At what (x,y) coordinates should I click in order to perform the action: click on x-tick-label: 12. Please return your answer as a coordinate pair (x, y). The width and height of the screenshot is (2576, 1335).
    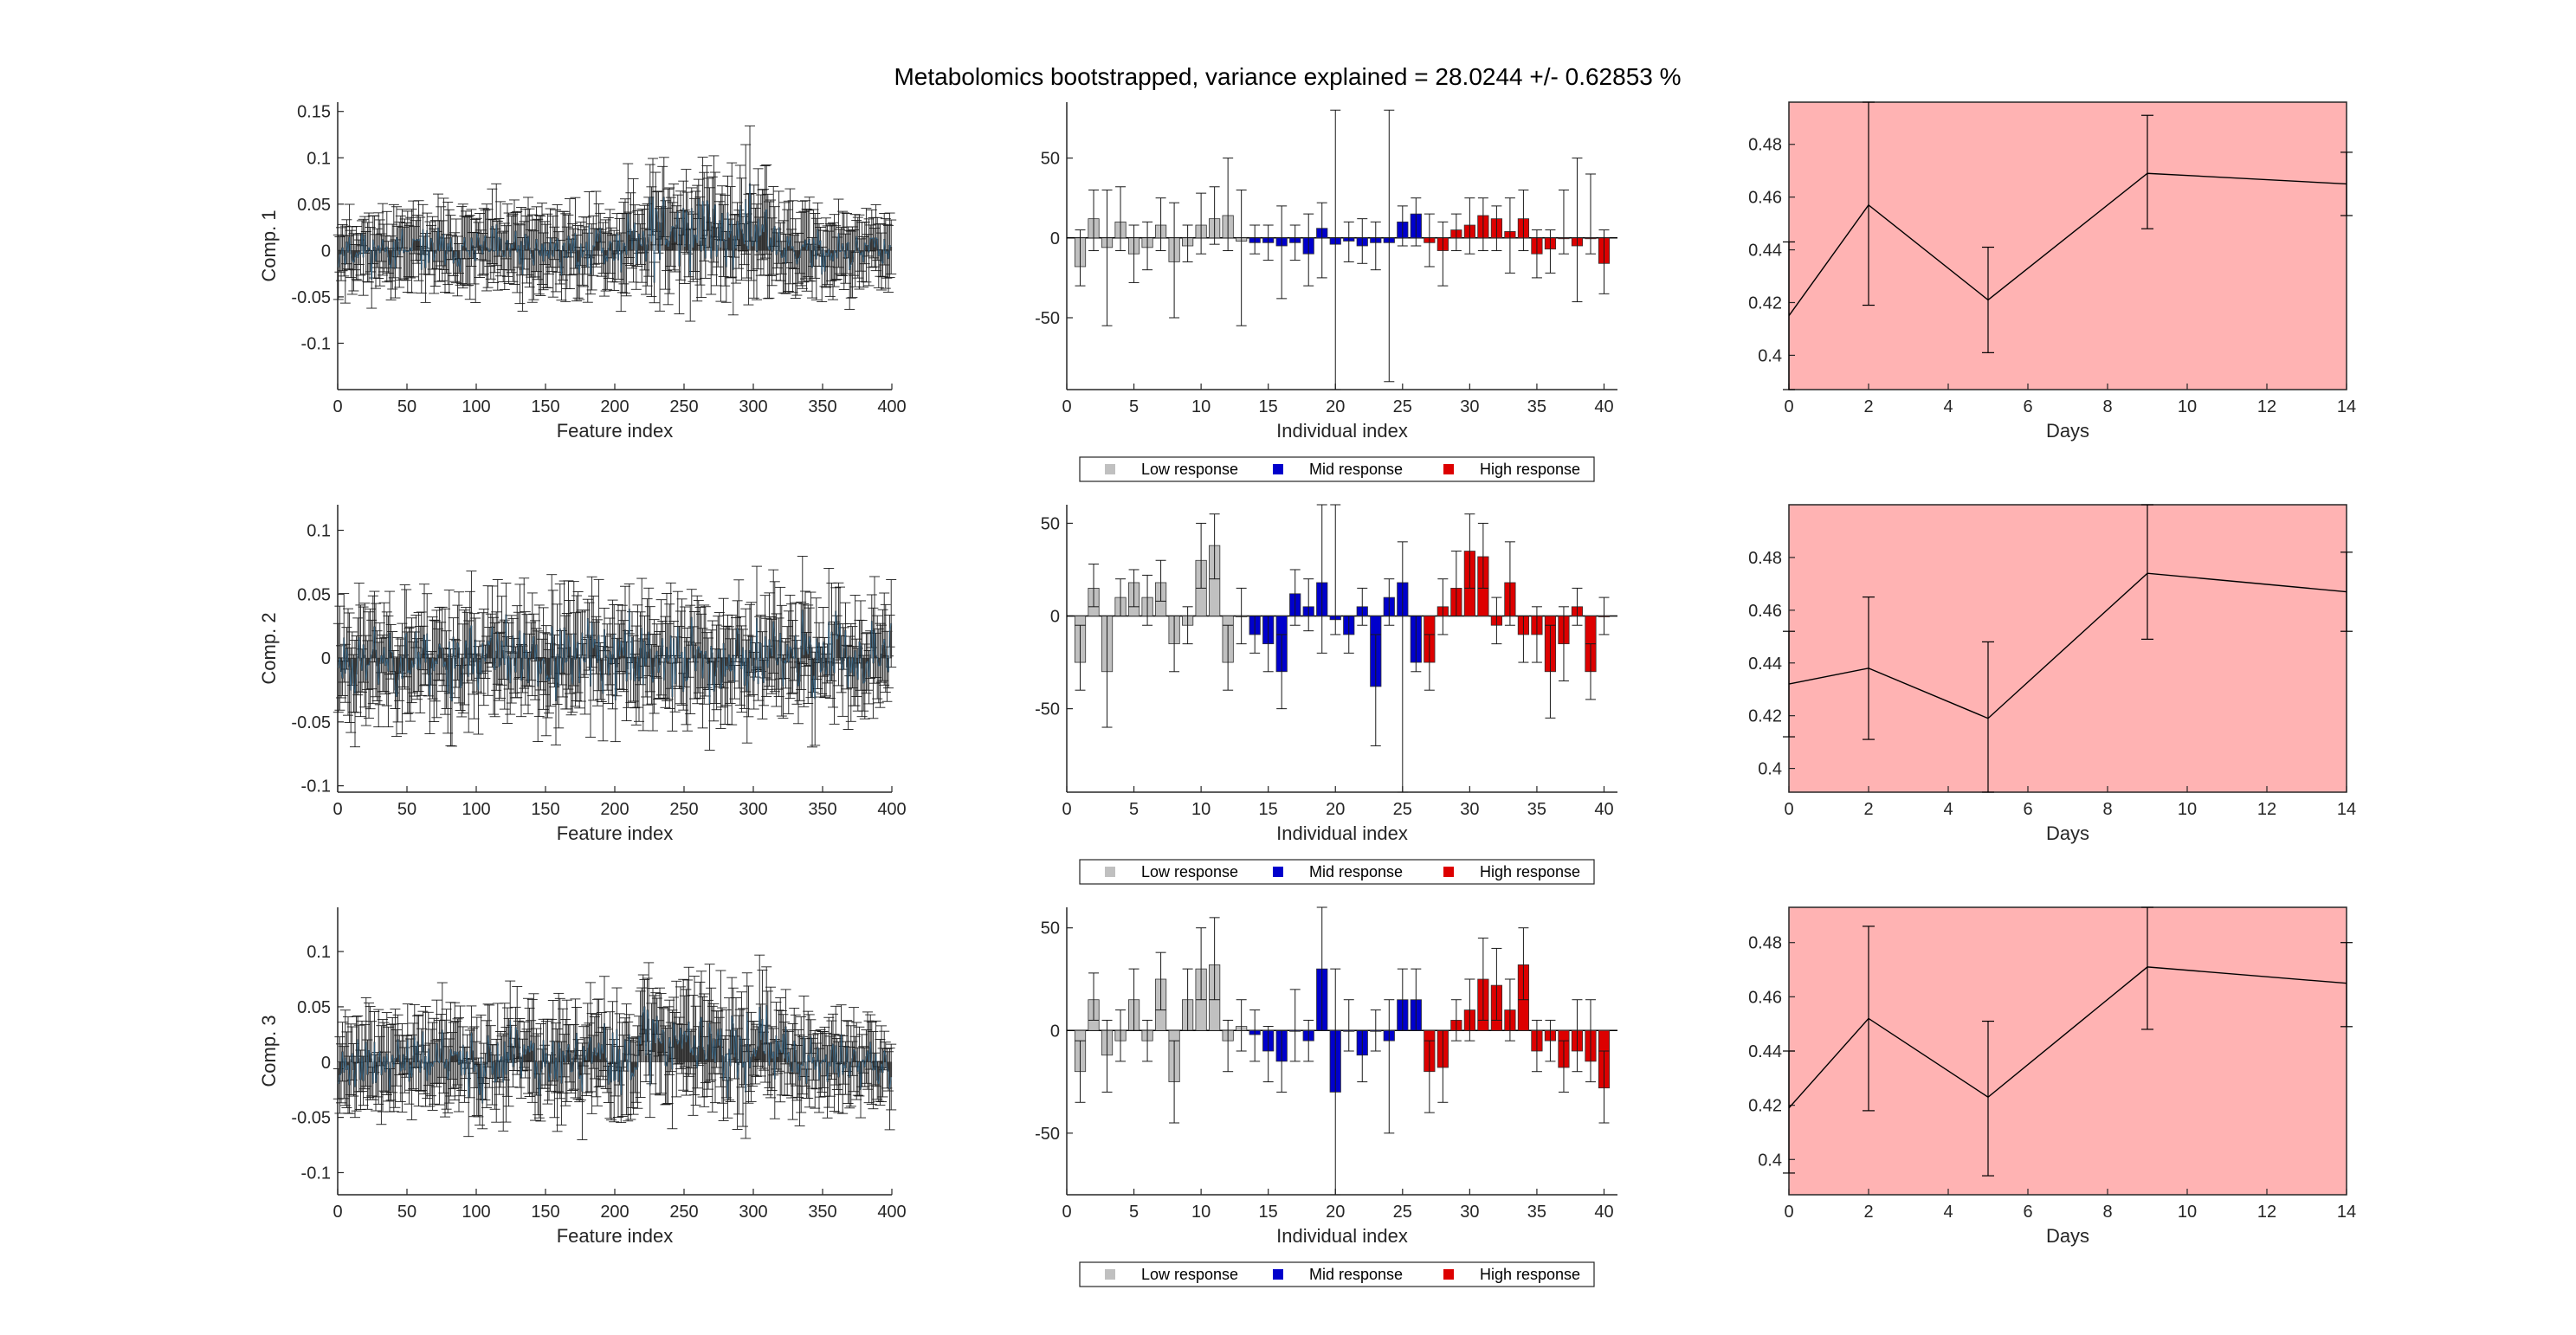
    Looking at the image, I should click on (2266, 407).